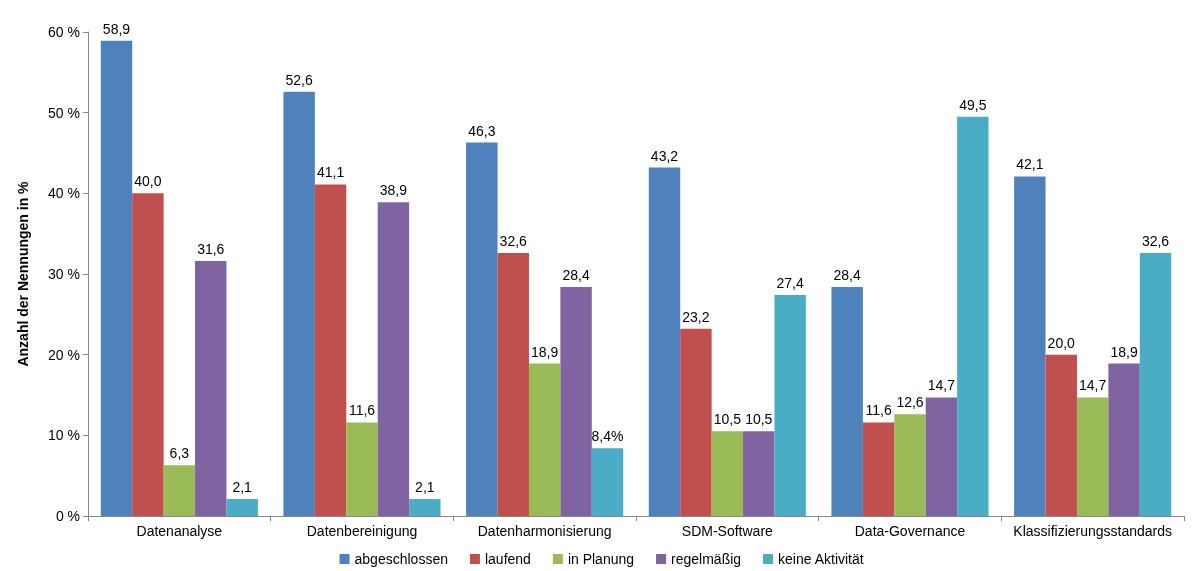  I want to click on x-tick-label: SDM-Software, so click(727, 531).